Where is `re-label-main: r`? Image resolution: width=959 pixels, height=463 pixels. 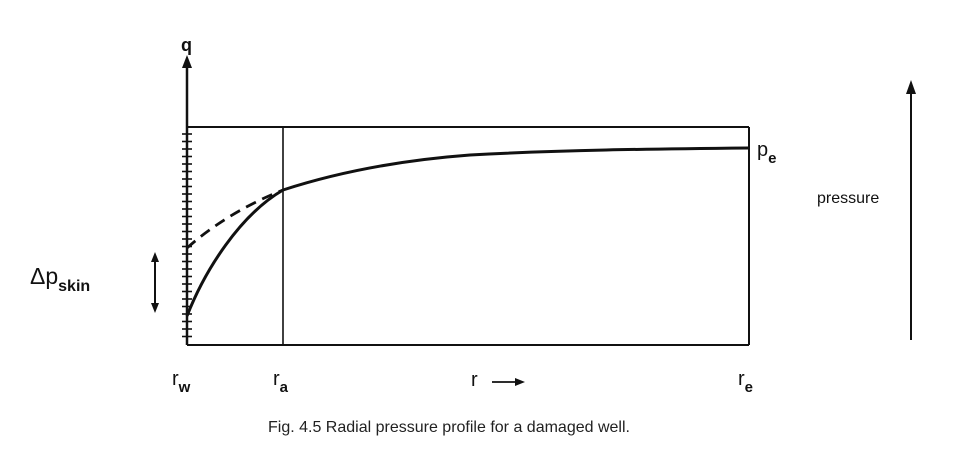 re-label-main: r is located at coordinates (741, 379).